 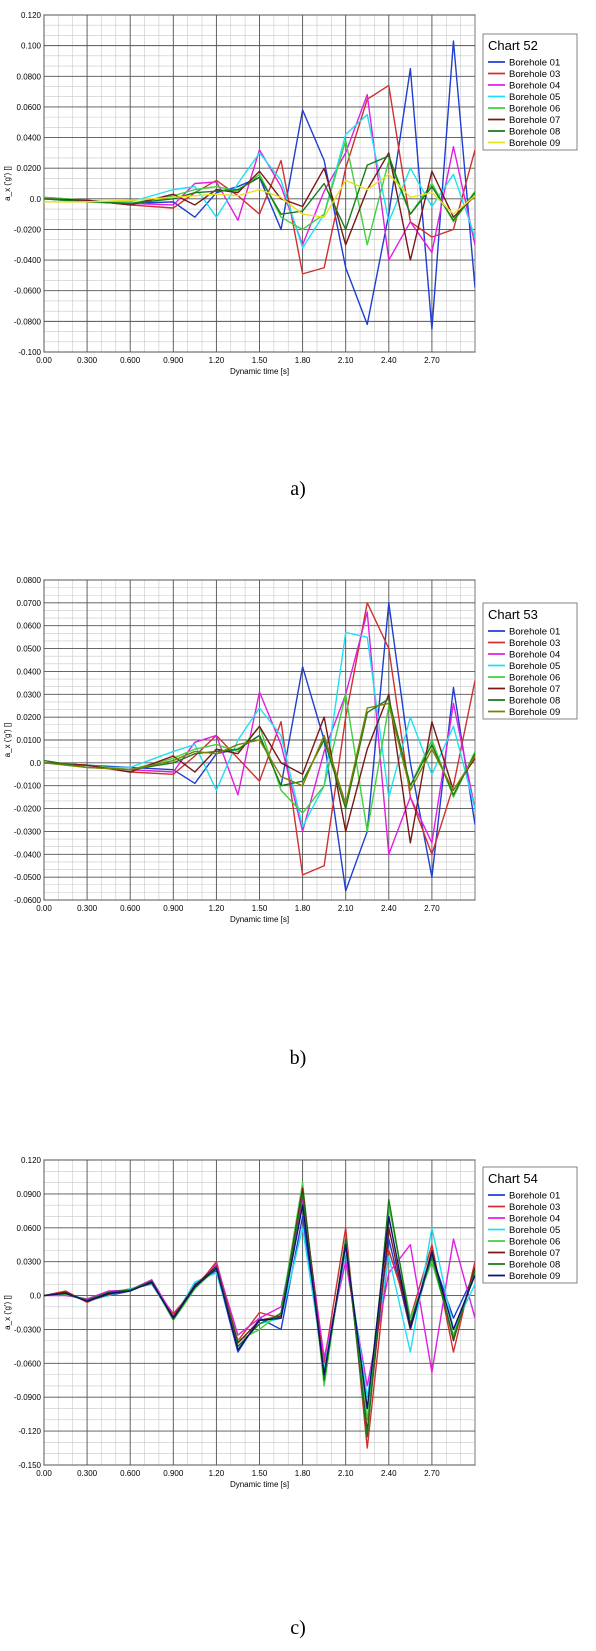 I want to click on legend-entry: Borehole 06, so click(x=534, y=109).